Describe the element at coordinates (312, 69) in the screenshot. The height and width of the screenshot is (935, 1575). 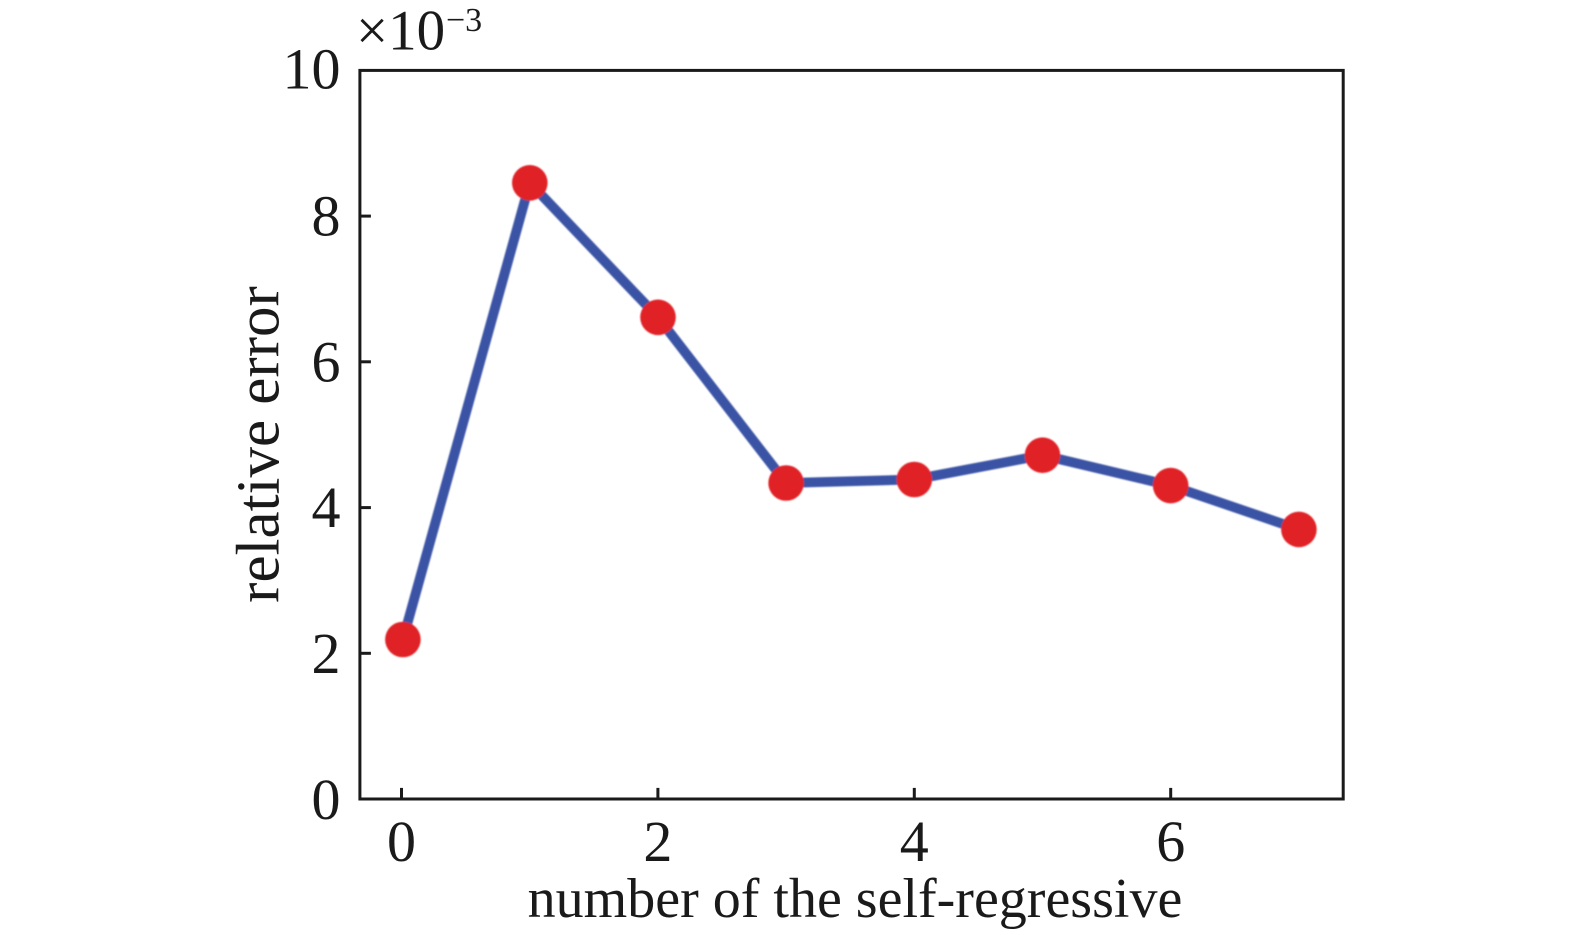
I see `svg-text: 10` at that location.